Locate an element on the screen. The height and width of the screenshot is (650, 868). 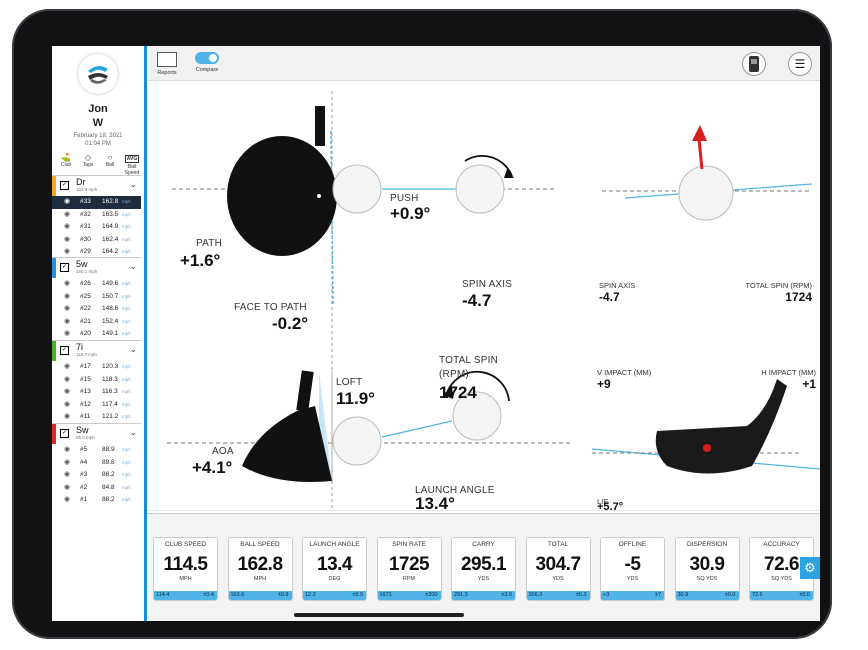
face-to-path-label: FACE TO PATH is located at coordinates (270, 307).